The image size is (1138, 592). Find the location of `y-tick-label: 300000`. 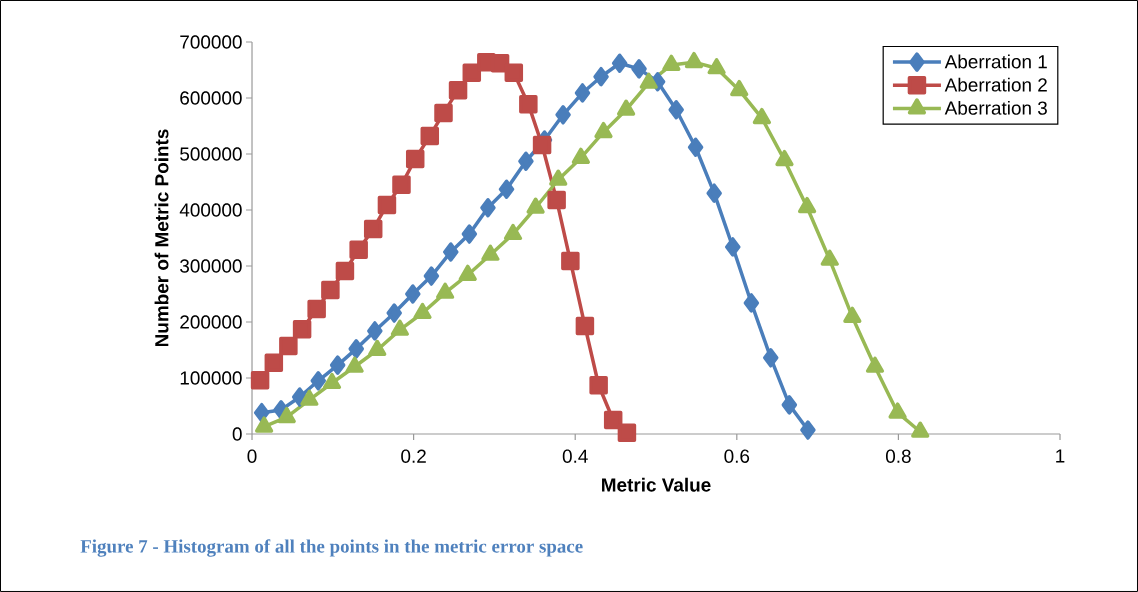

y-tick-label: 300000 is located at coordinates (211, 266).